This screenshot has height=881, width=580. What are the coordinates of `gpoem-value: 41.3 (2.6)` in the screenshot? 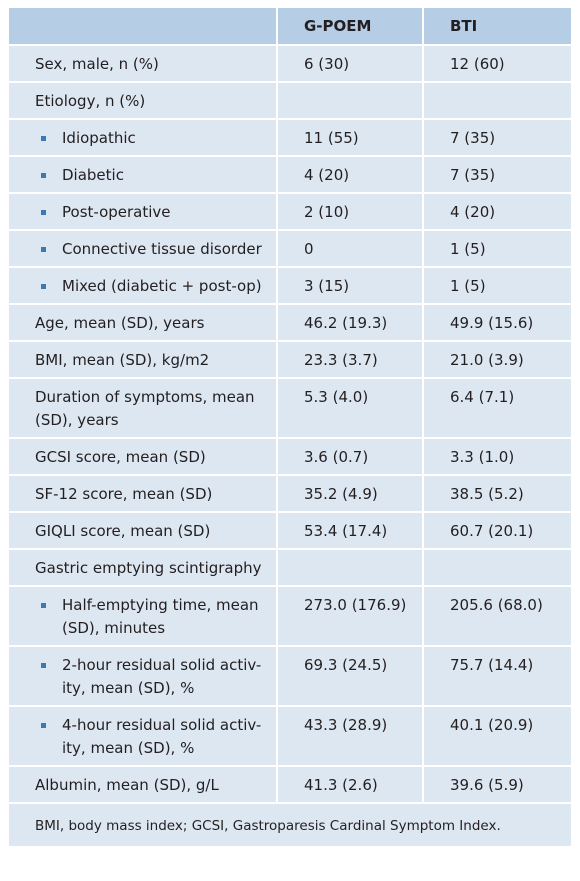 It's located at (351, 785).